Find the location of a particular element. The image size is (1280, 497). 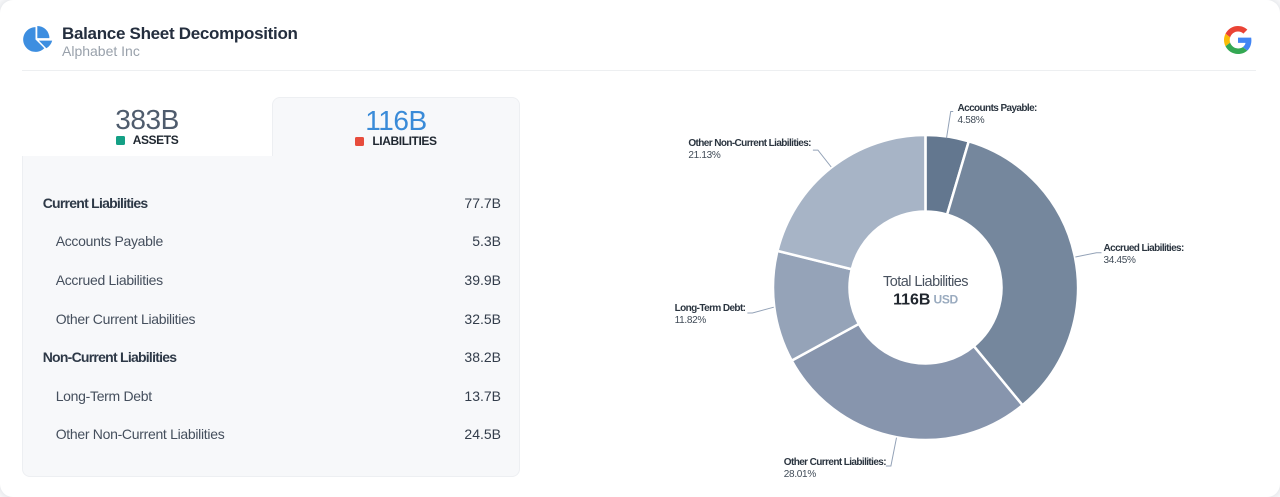

svg-text: 116B USD is located at coordinates (925, 299).